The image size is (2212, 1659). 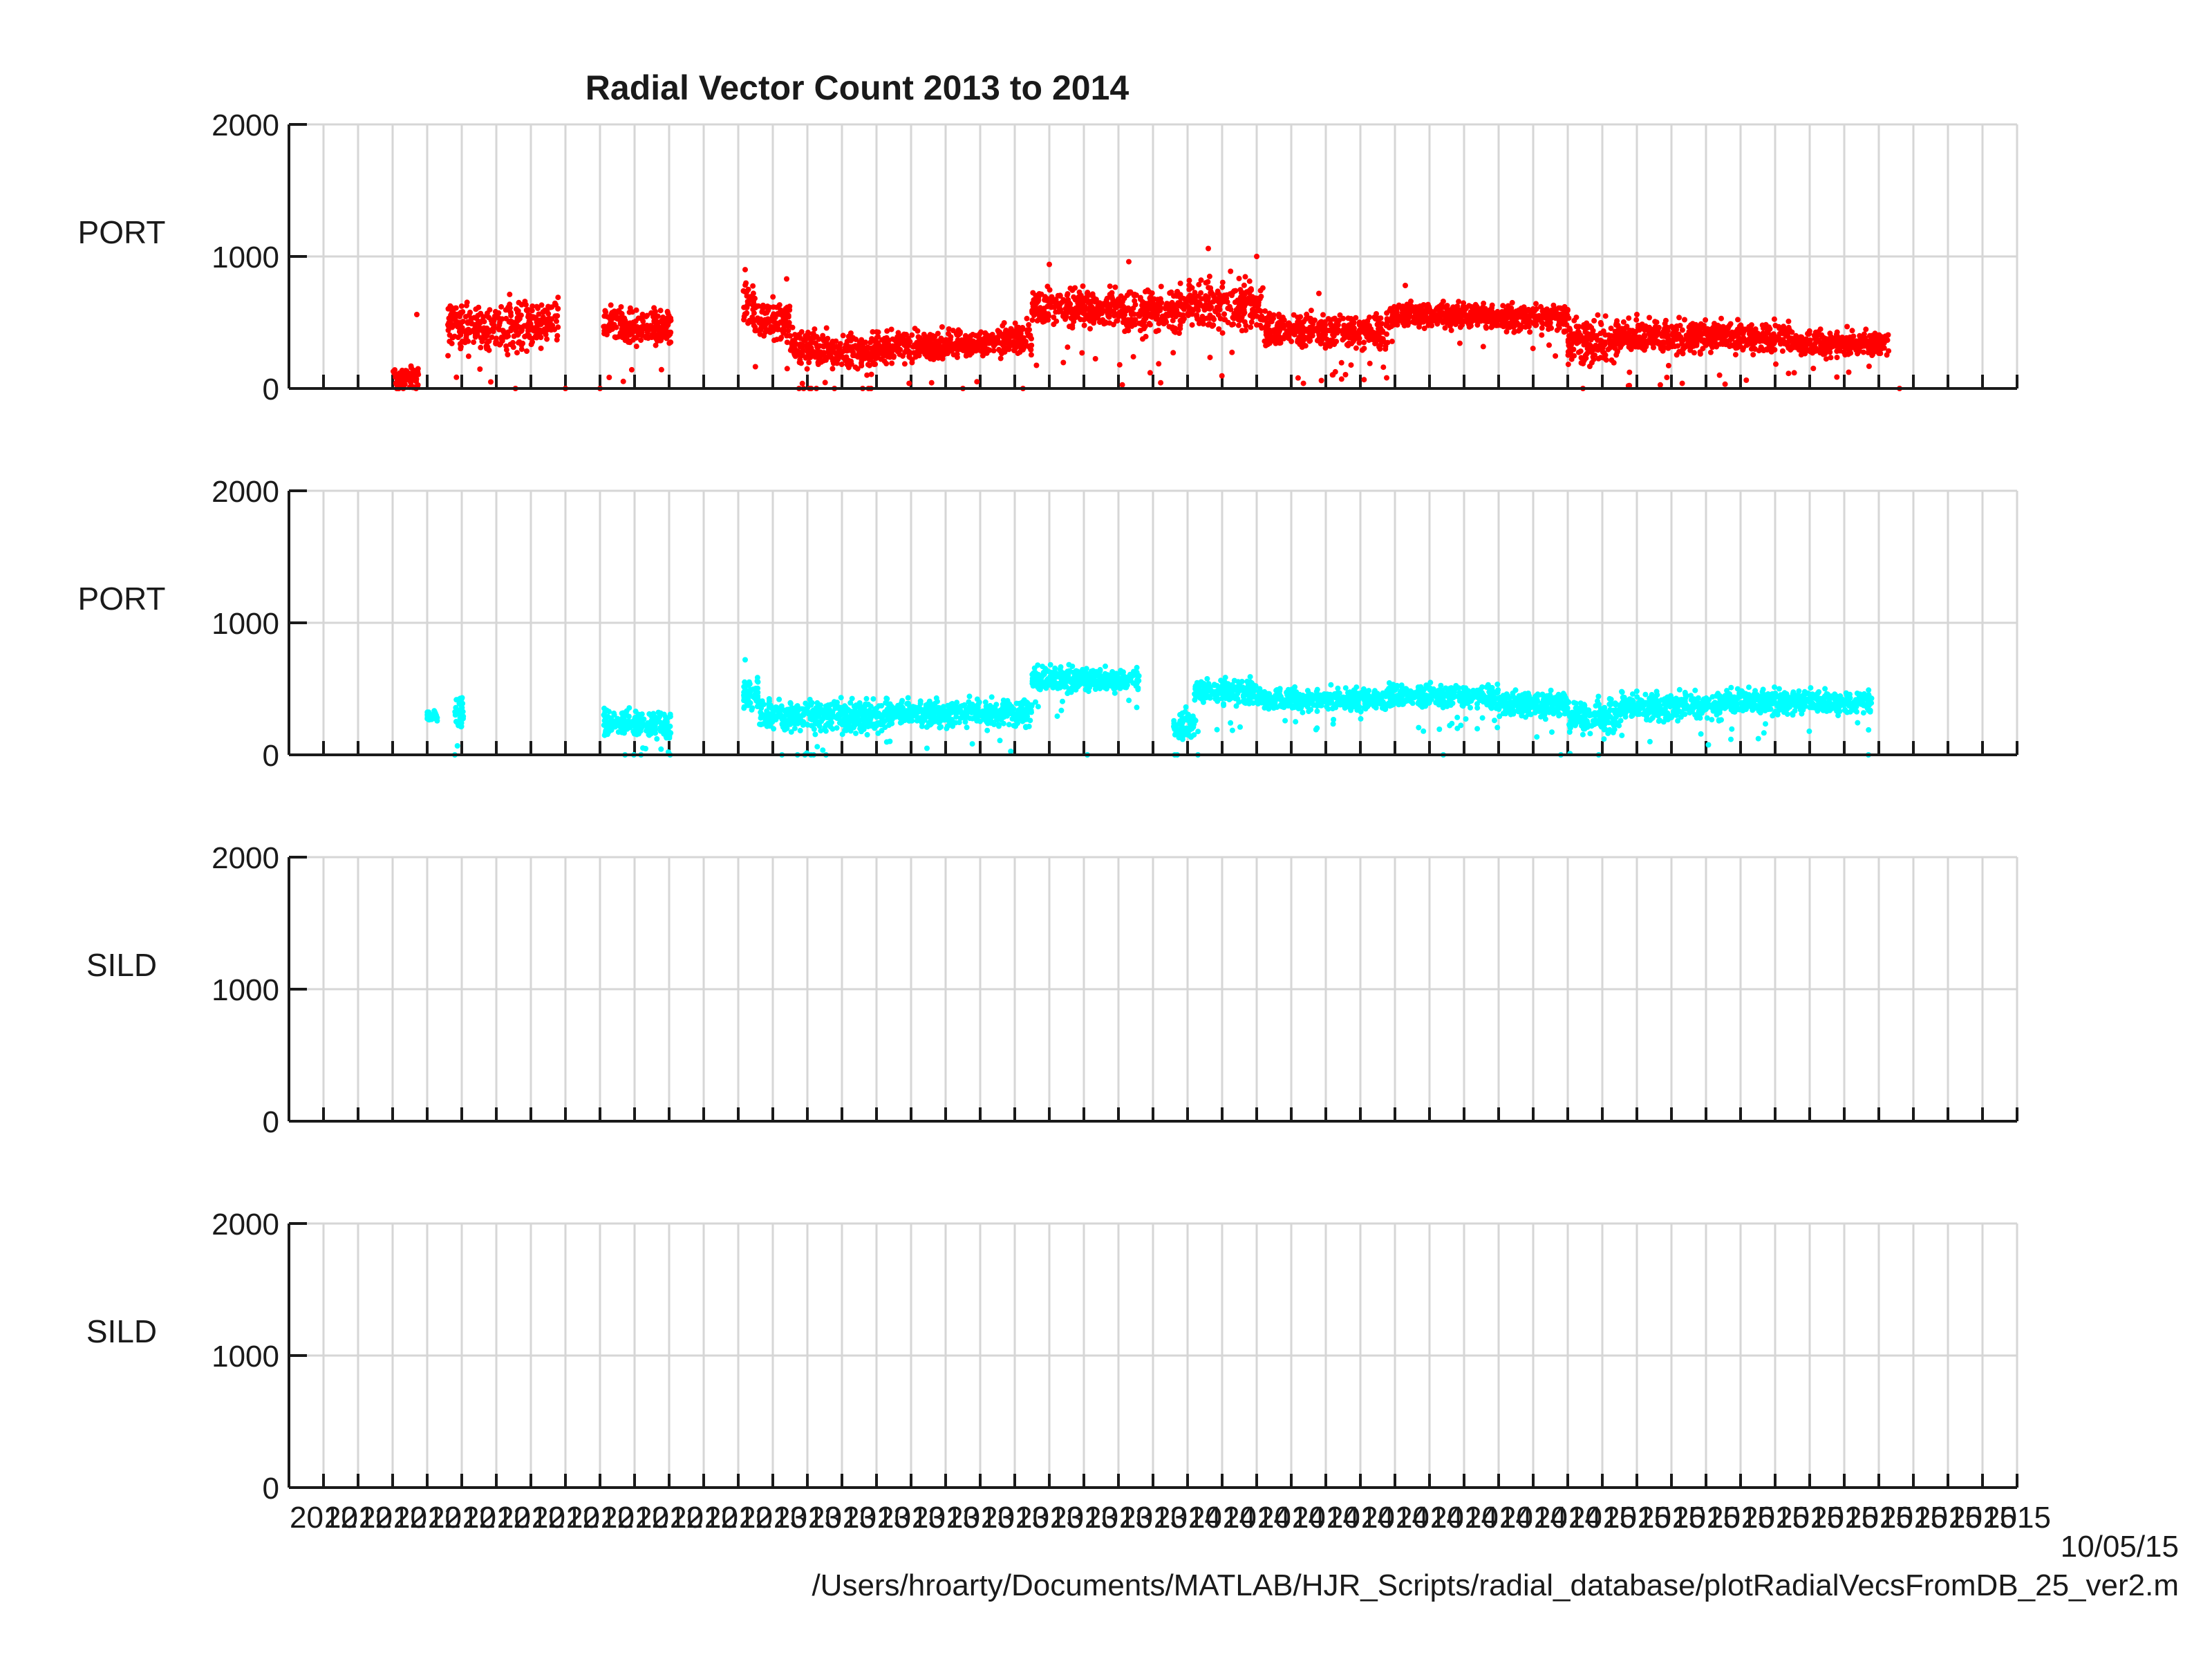 I want to click on y-tick-label: 0, so click(x=271, y=390).